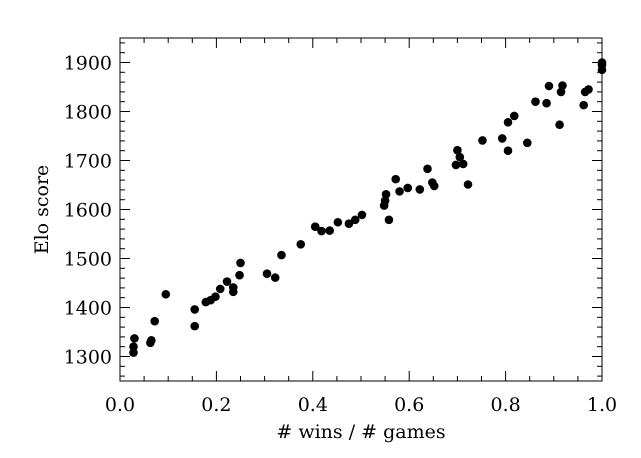 This screenshot has height=458, width=641. Describe the element at coordinates (42, 210) in the screenshot. I see `y-axis-label: Elo score` at that location.